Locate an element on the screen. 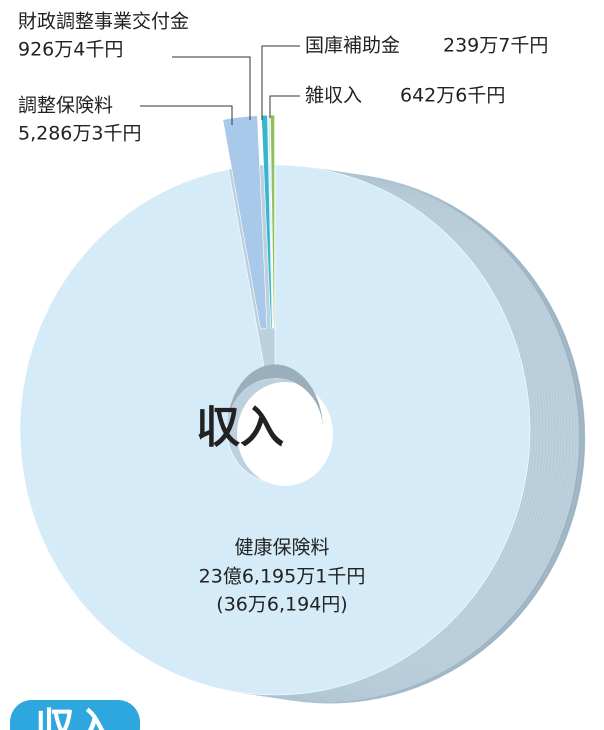 The height and width of the screenshot is (730, 604). value-label: 23億6,195万1千円 is located at coordinates (282, 577).